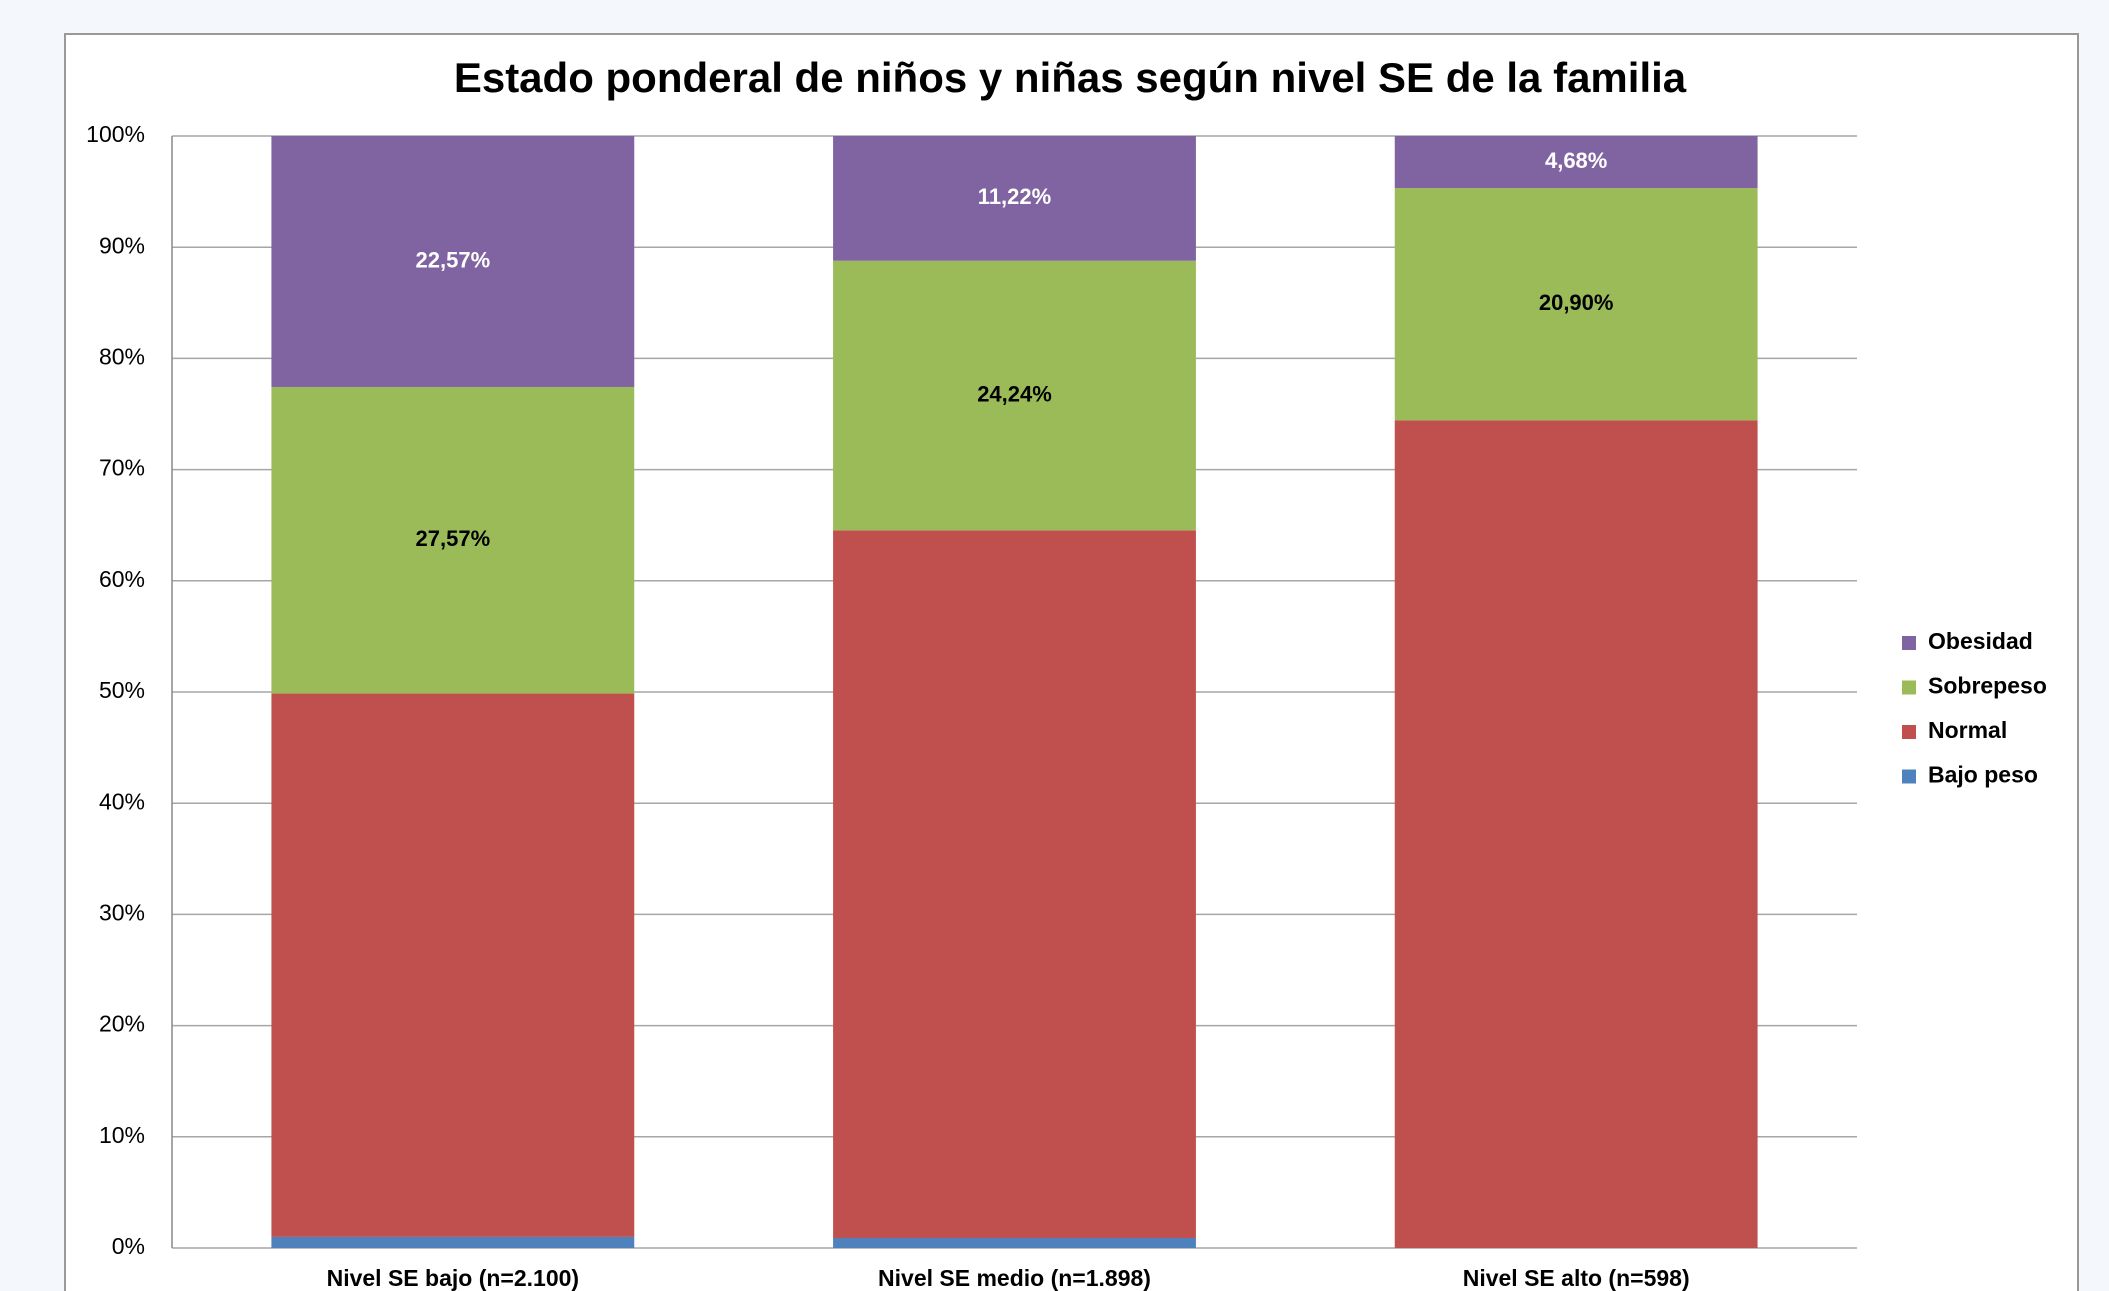 Image resolution: width=2109 pixels, height=1291 pixels. I want to click on x-tick-label: Nivel SE bajo (n=2.100), so click(453, 1278).